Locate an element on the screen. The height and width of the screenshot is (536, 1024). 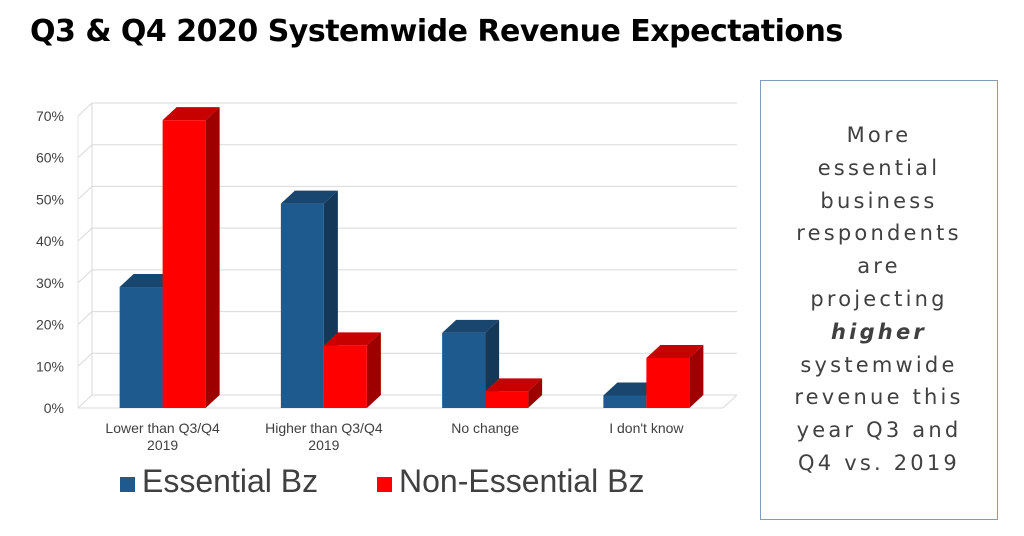
callout-line: business is located at coordinates (879, 200).